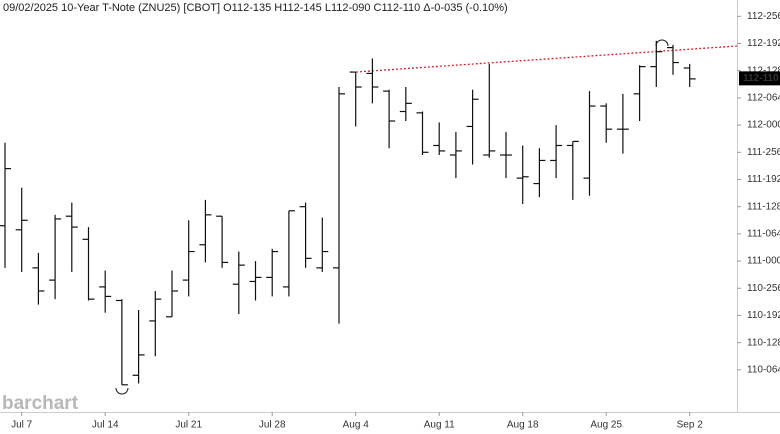  Describe the element at coordinates (523, 425) in the screenshot. I see `x-tick-label: Aug 18` at that location.